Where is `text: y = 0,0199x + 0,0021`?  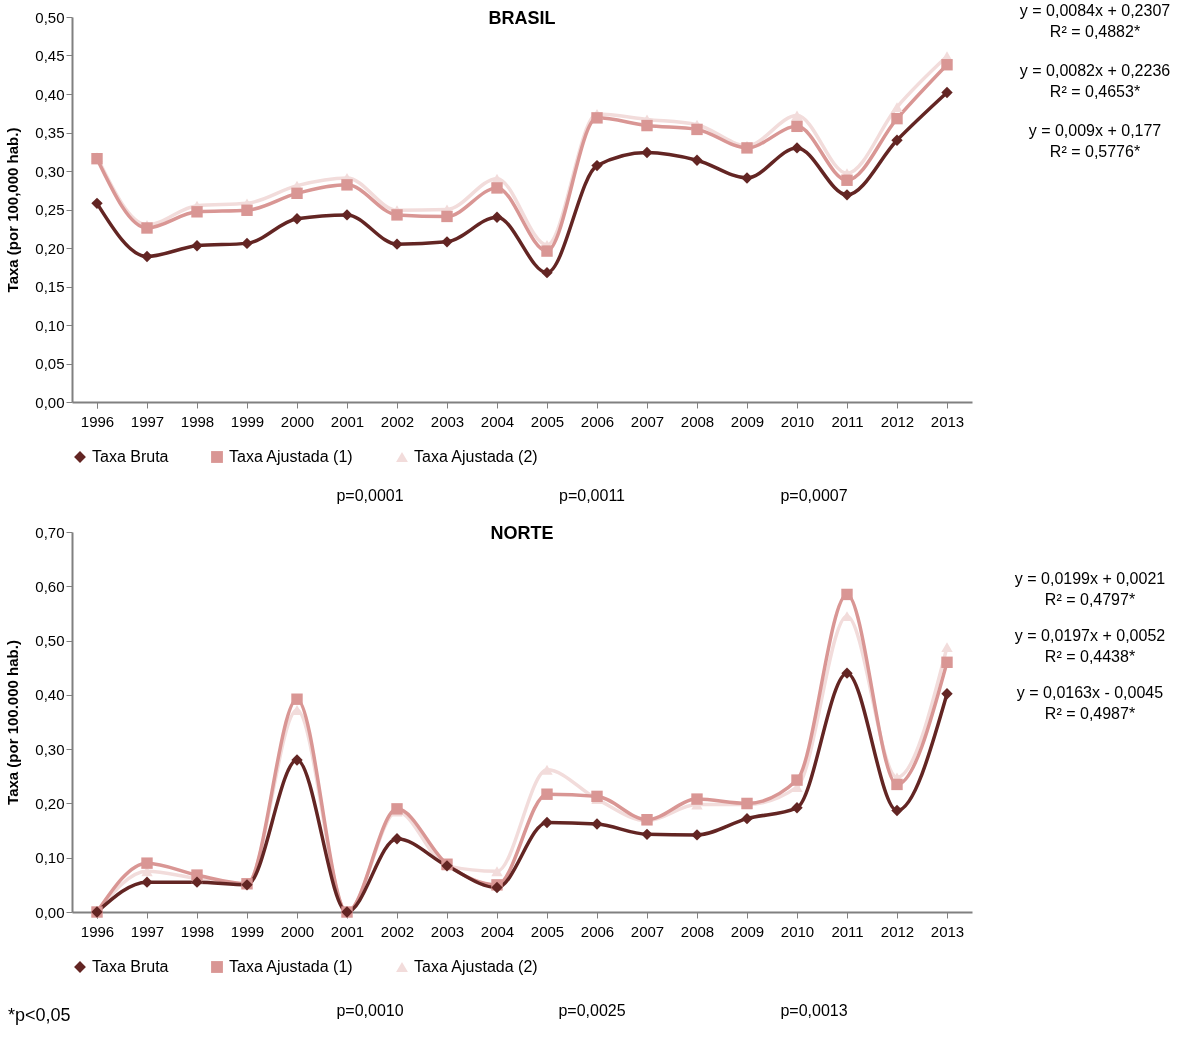
text: y = 0,0199x + 0,0021 is located at coordinates (1090, 579).